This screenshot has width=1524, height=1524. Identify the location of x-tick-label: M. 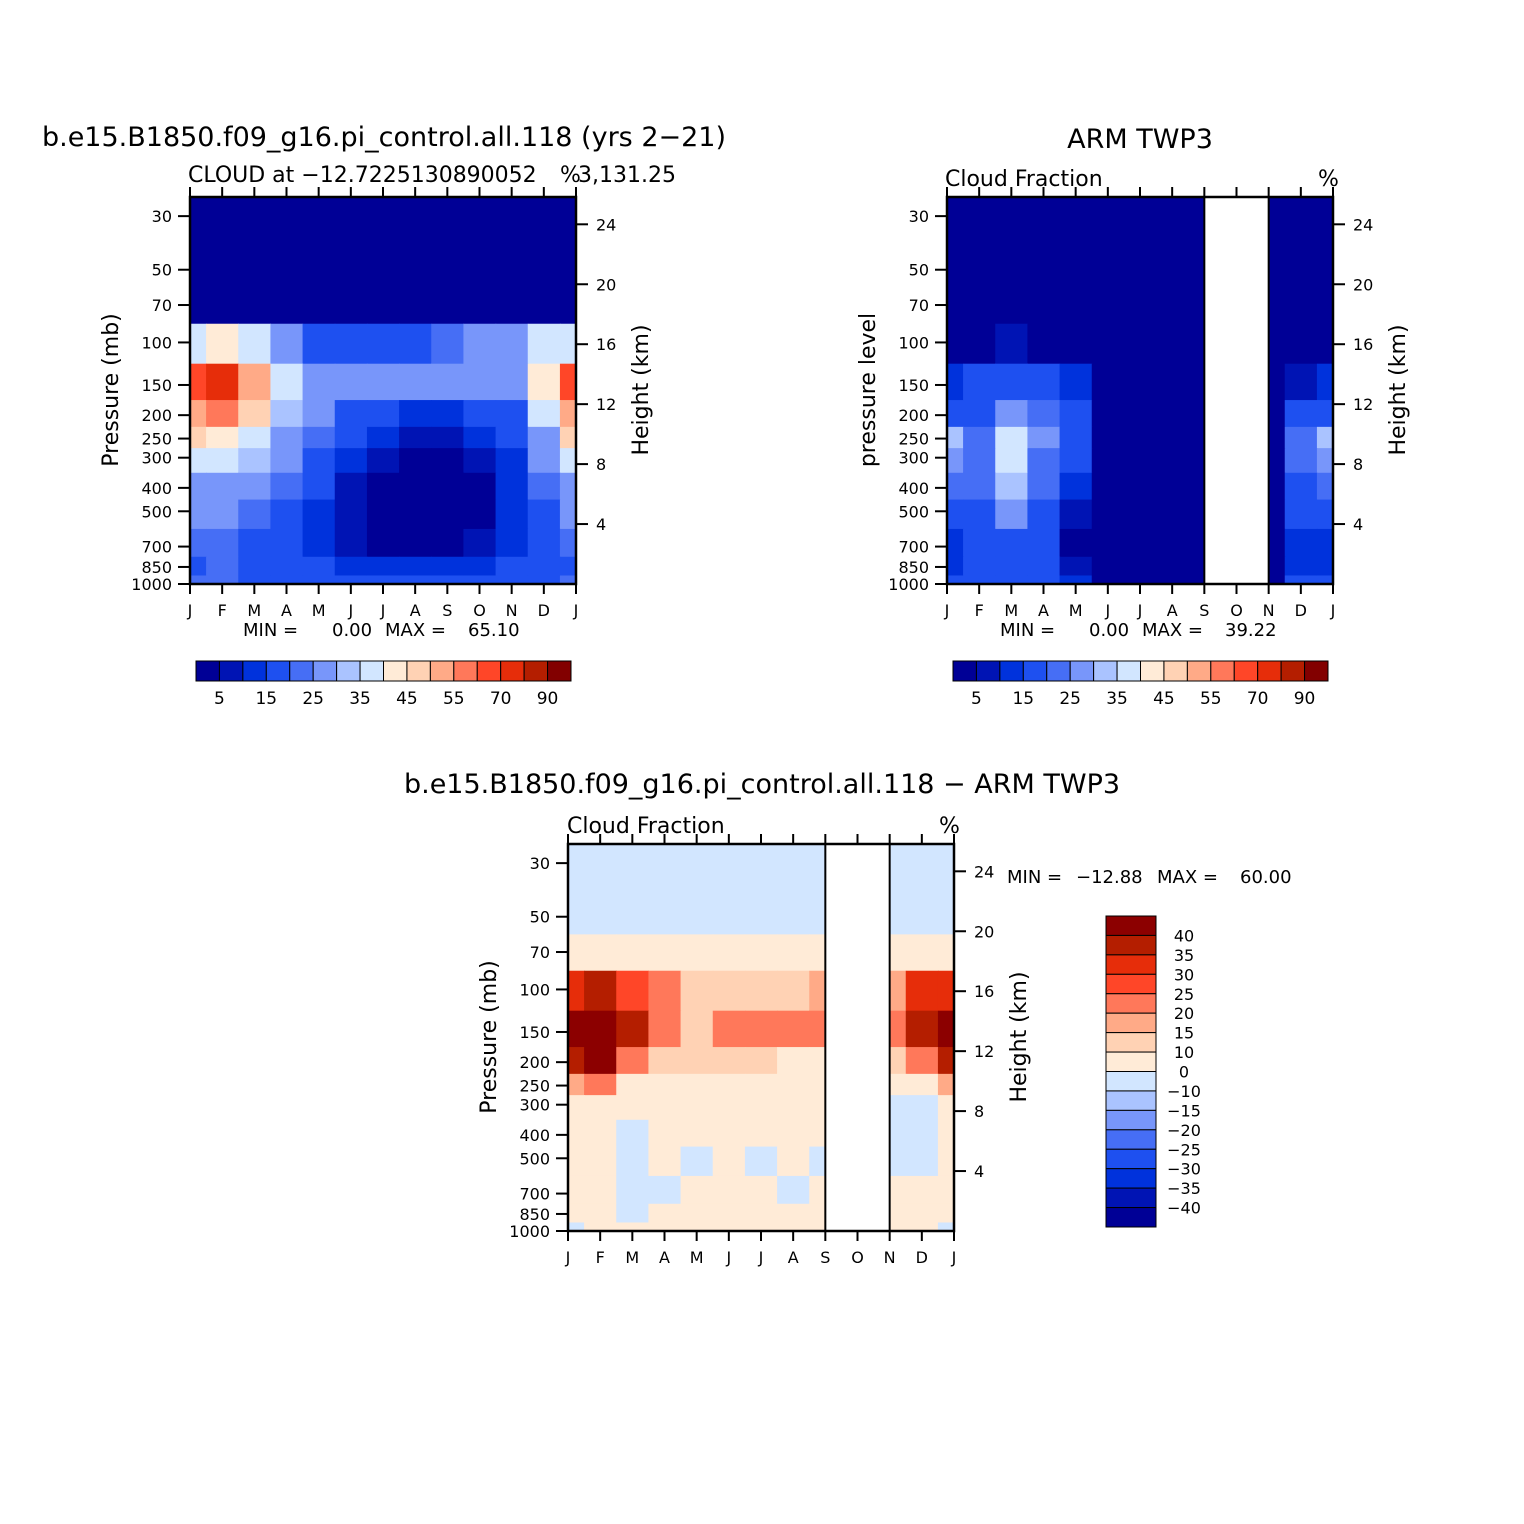
(254, 610).